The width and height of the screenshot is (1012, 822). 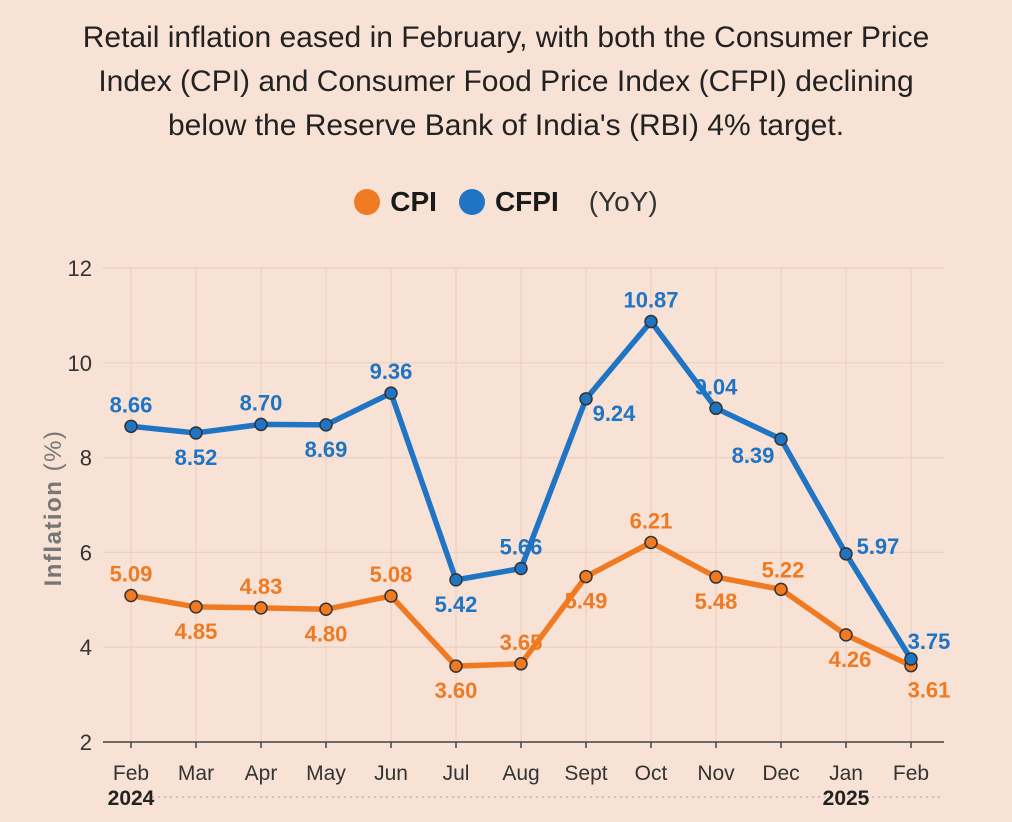 I want to click on legend-cpi-swatch, so click(x=367, y=202).